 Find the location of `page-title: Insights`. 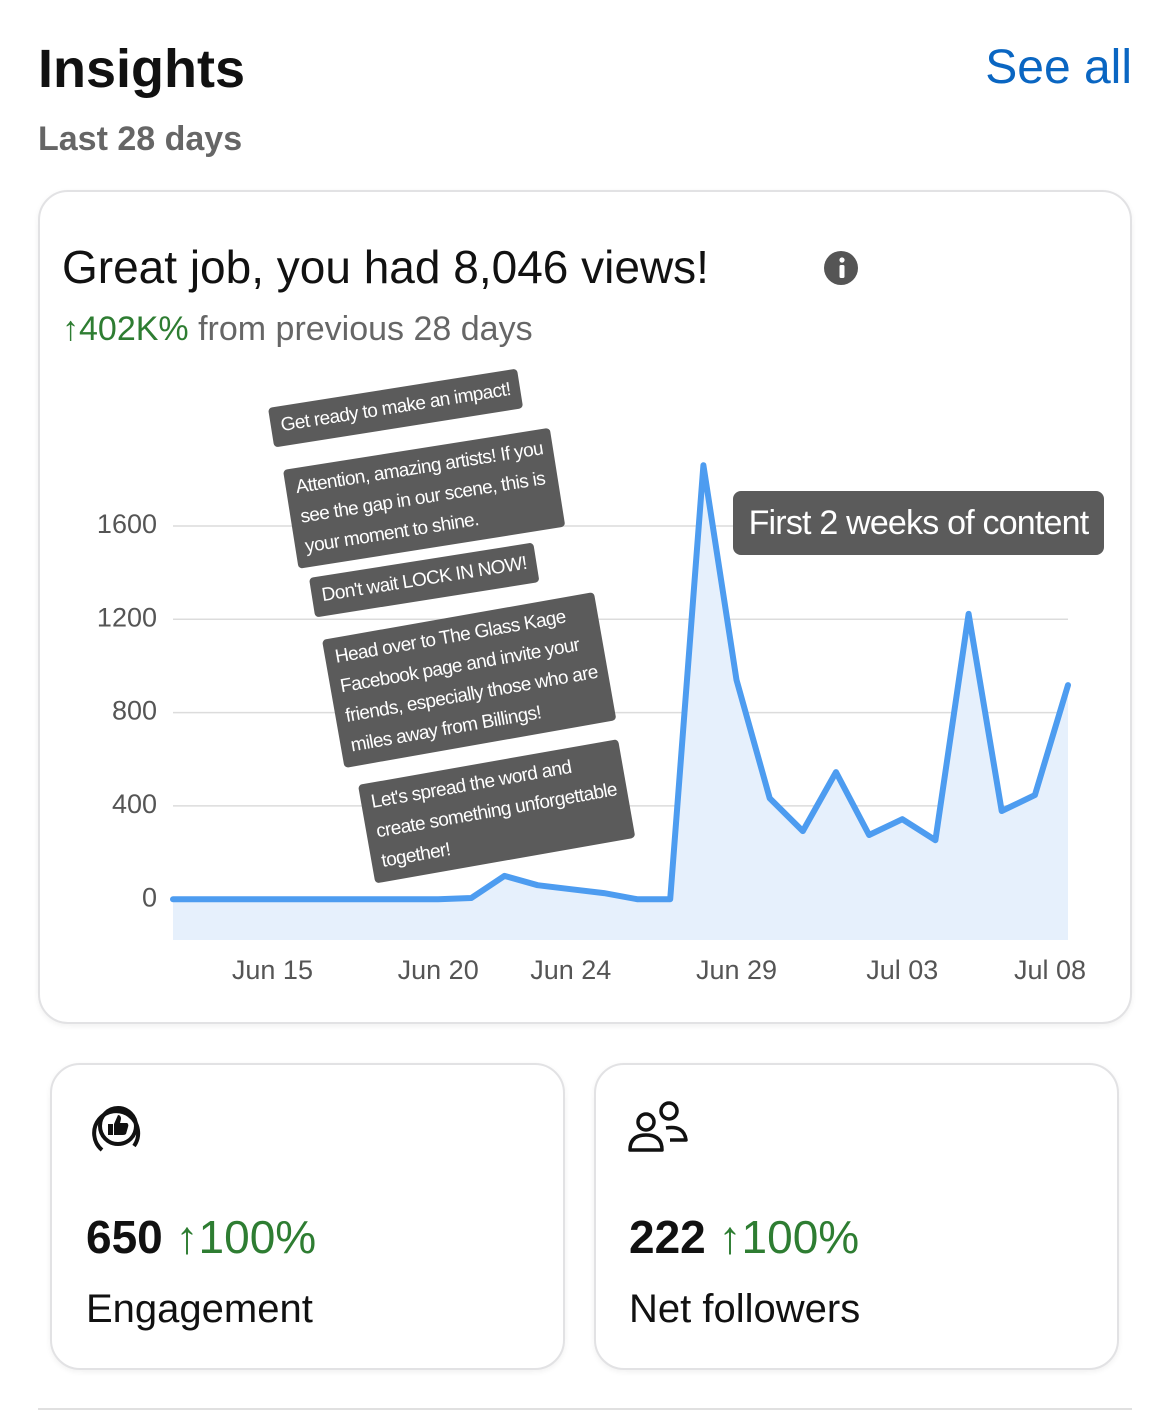

page-title: Insights is located at coordinates (142, 69).